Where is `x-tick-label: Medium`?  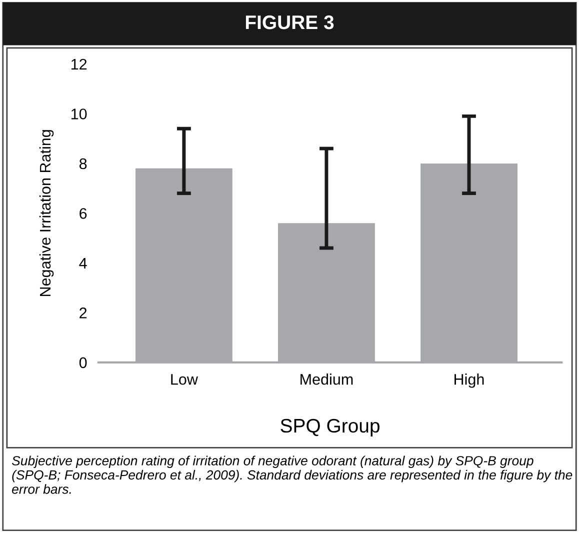
x-tick-label: Medium is located at coordinates (326, 379).